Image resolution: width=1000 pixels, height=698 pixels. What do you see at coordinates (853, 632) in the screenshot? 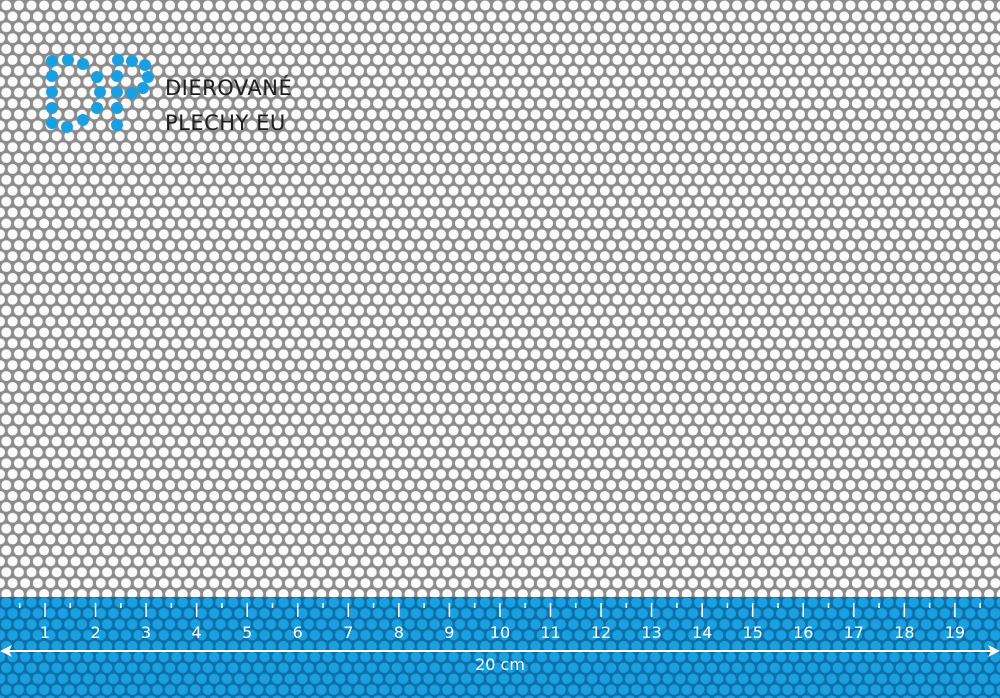
I see `ruler-label: 17` at bounding box center [853, 632].